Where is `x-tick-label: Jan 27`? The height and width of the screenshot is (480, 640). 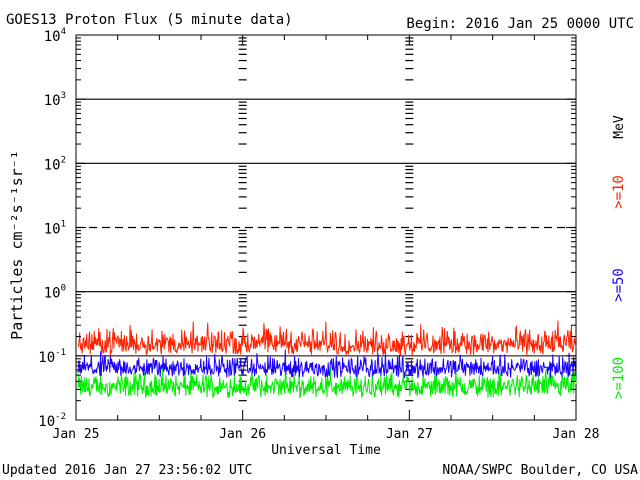
x-tick-label: Jan 27 is located at coordinates (409, 434).